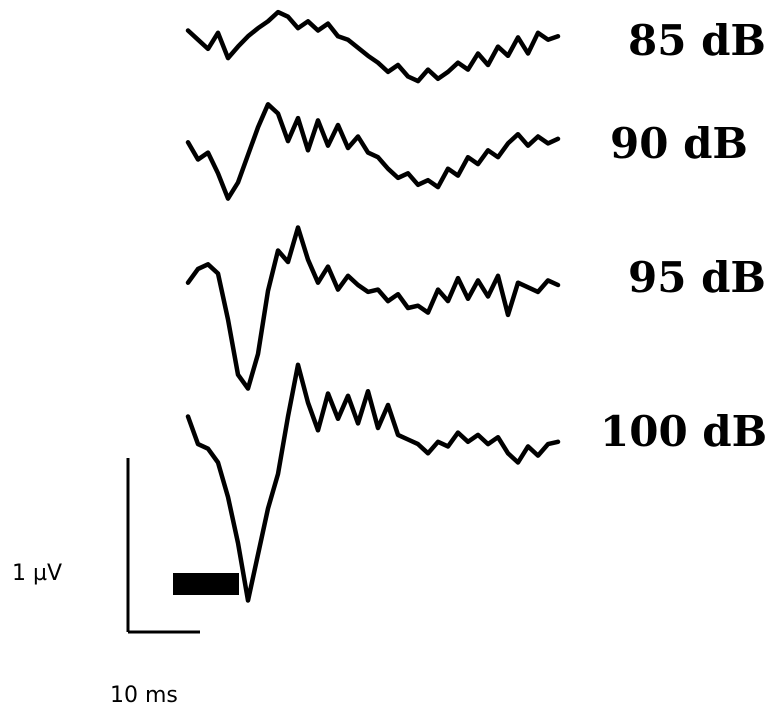  What do you see at coordinates (679, 143) in the screenshot?
I see `trace-label: 90 dB` at bounding box center [679, 143].